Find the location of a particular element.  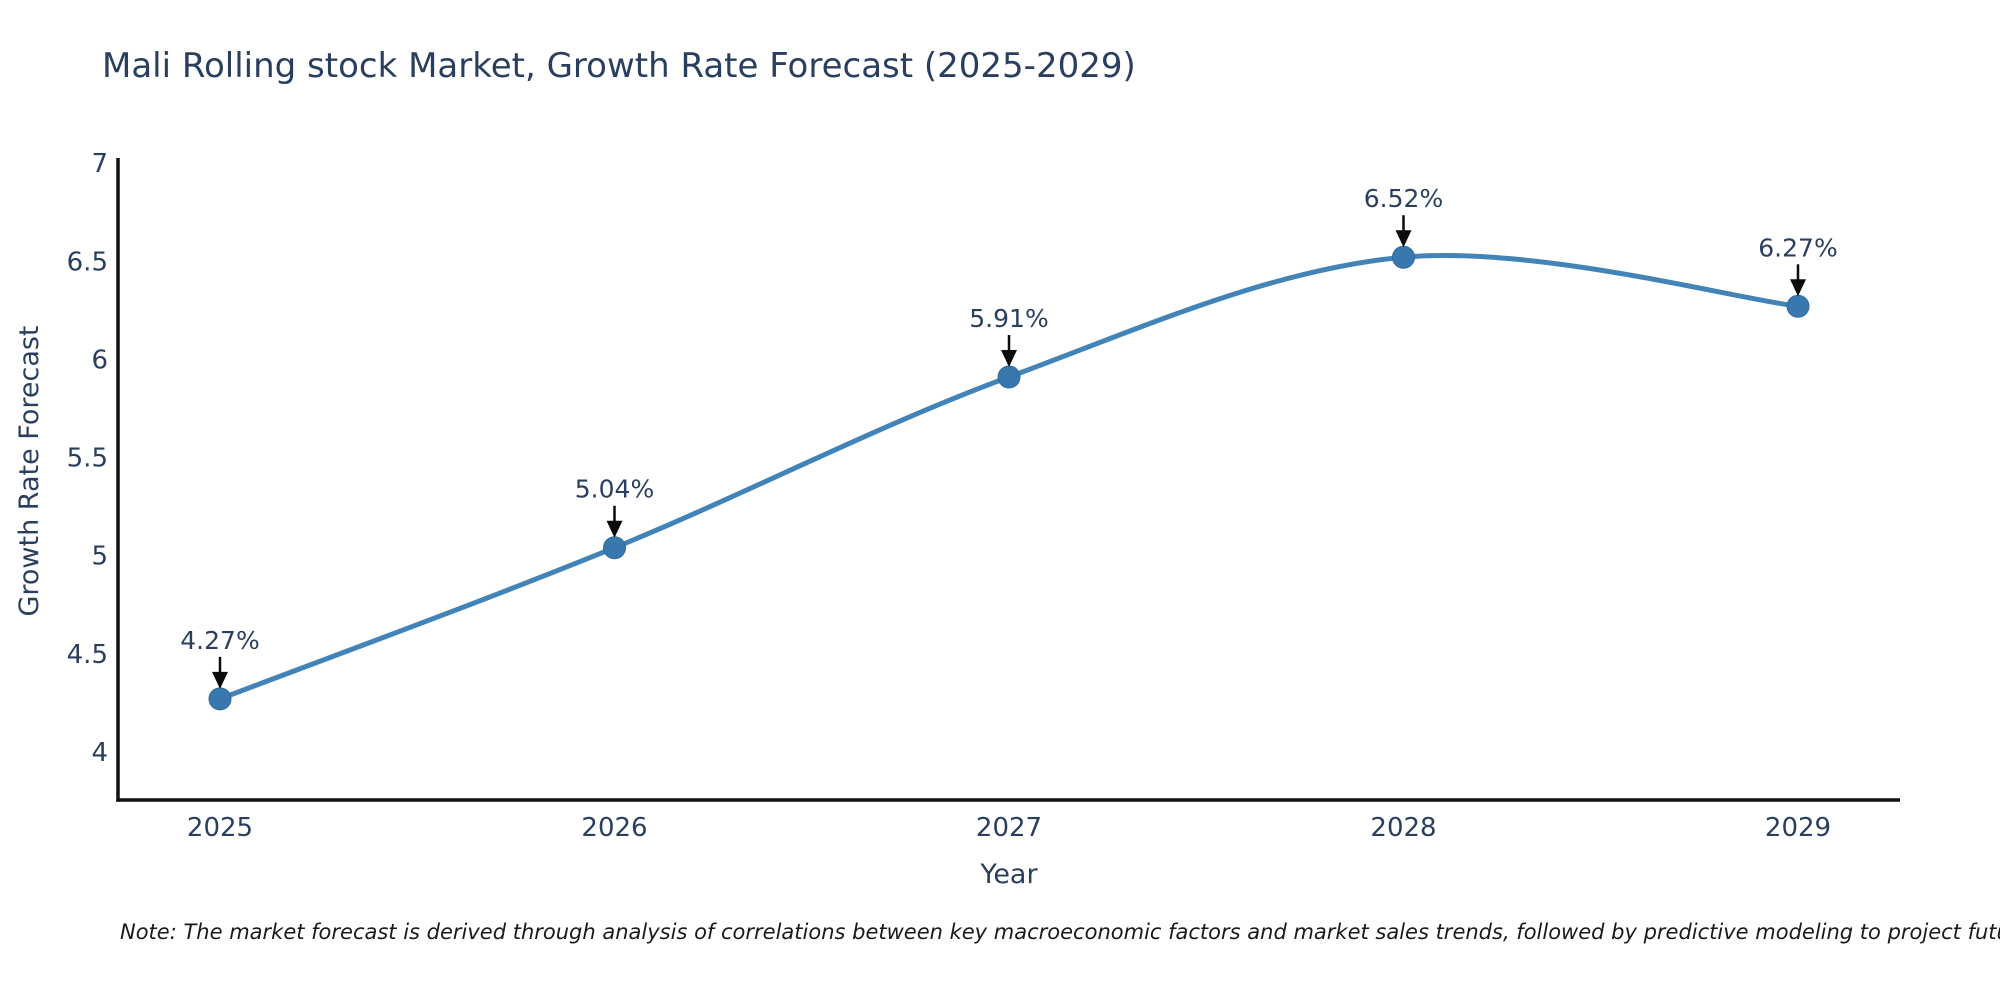

x-tick-label: 2027 is located at coordinates (1009, 828).